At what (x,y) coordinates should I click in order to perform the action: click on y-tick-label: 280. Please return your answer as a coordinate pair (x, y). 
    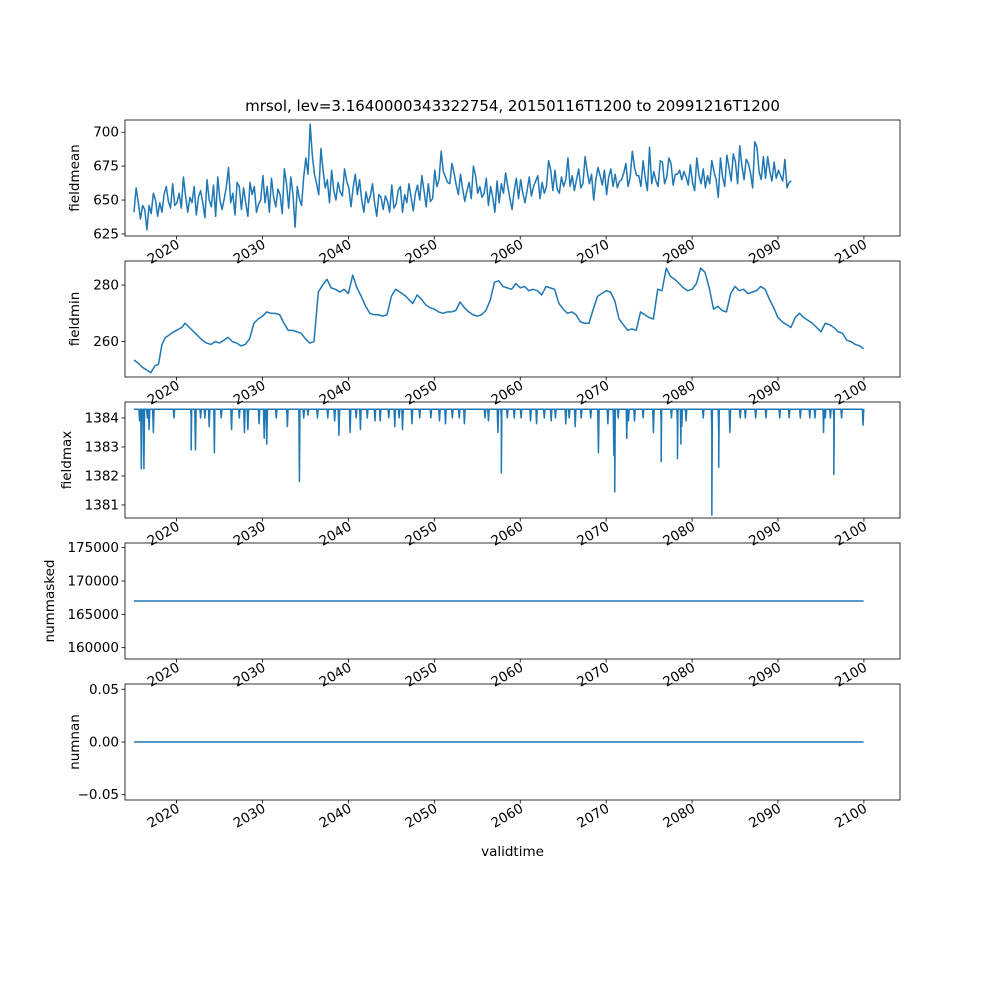
    Looking at the image, I should click on (106, 286).